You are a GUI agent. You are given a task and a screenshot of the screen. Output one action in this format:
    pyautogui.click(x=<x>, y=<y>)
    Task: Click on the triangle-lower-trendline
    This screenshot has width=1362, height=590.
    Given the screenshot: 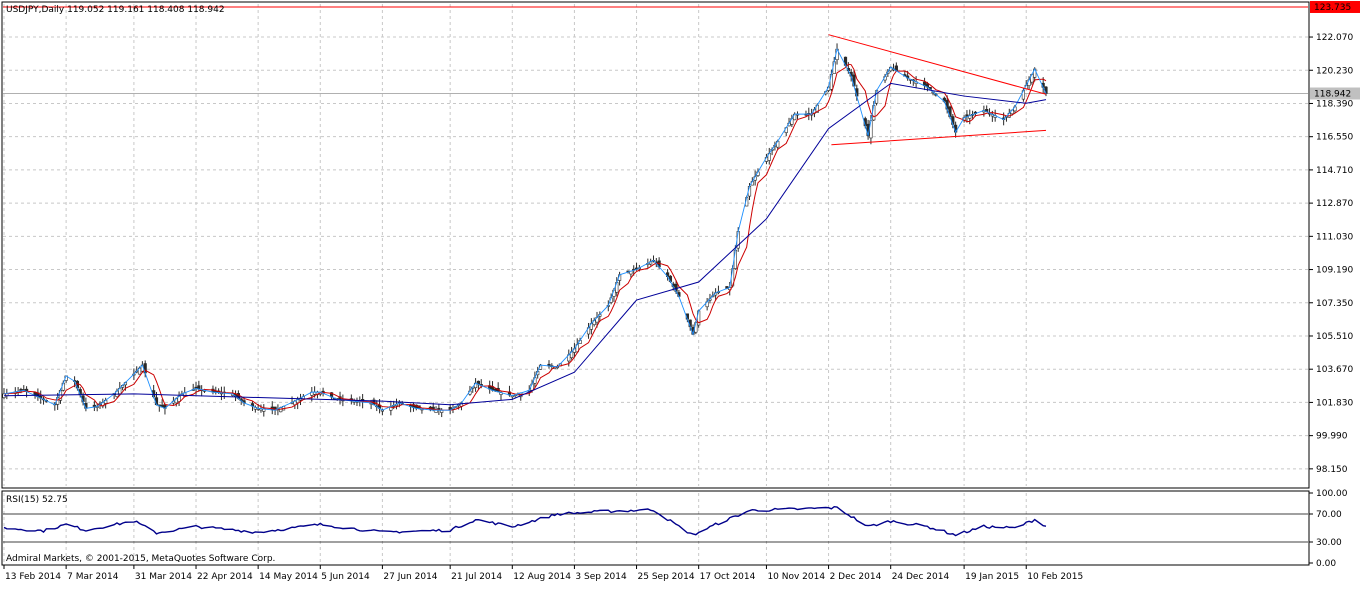 What is the action you would take?
    pyautogui.click(x=939, y=137)
    